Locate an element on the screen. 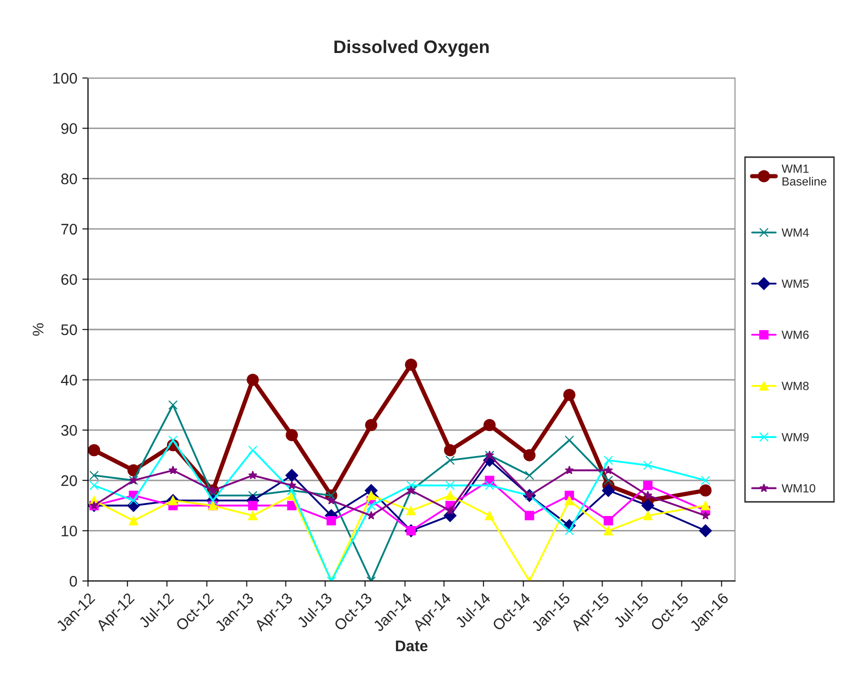 The width and height of the screenshot is (851, 675). y-tick-label: 40 is located at coordinates (68, 380).